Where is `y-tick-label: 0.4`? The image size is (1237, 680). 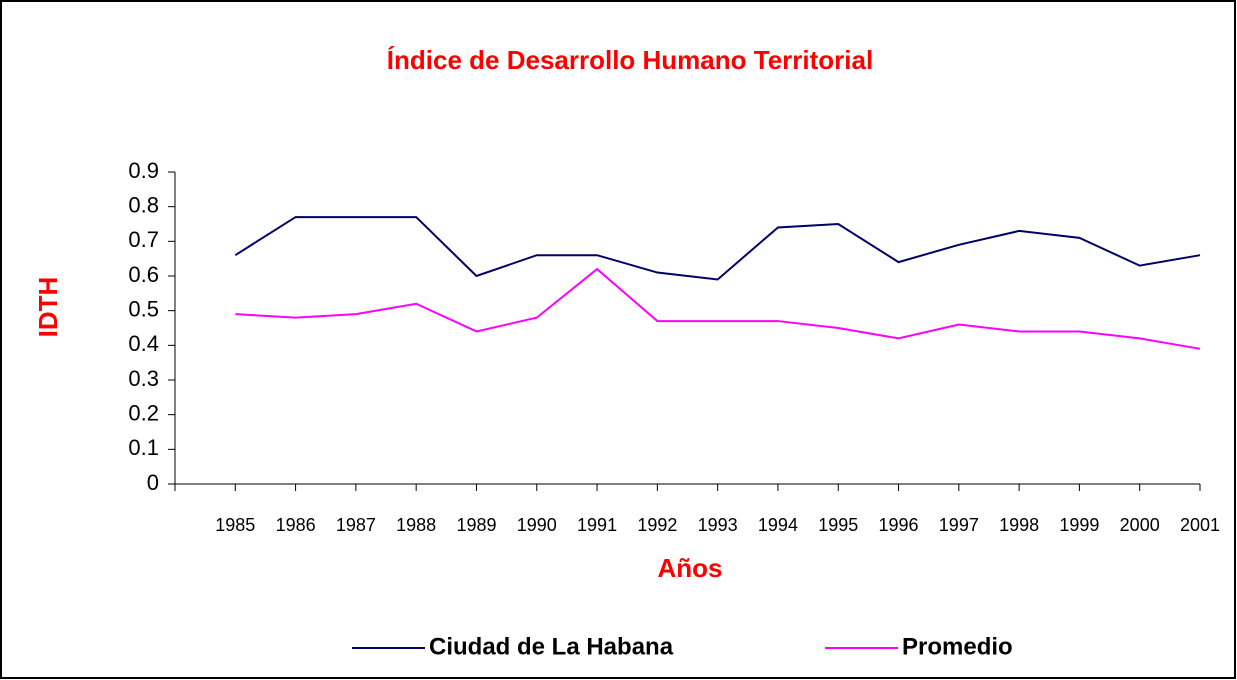
y-tick-label: 0.4 is located at coordinates (143, 343).